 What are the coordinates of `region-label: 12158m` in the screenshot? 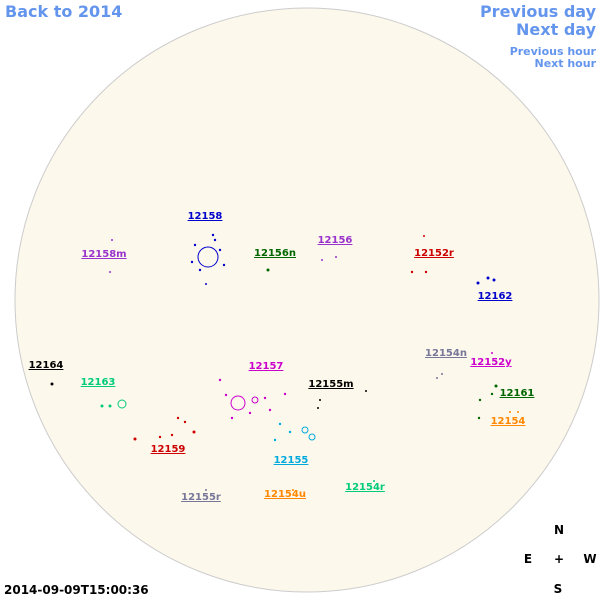 It's located at (104, 254).